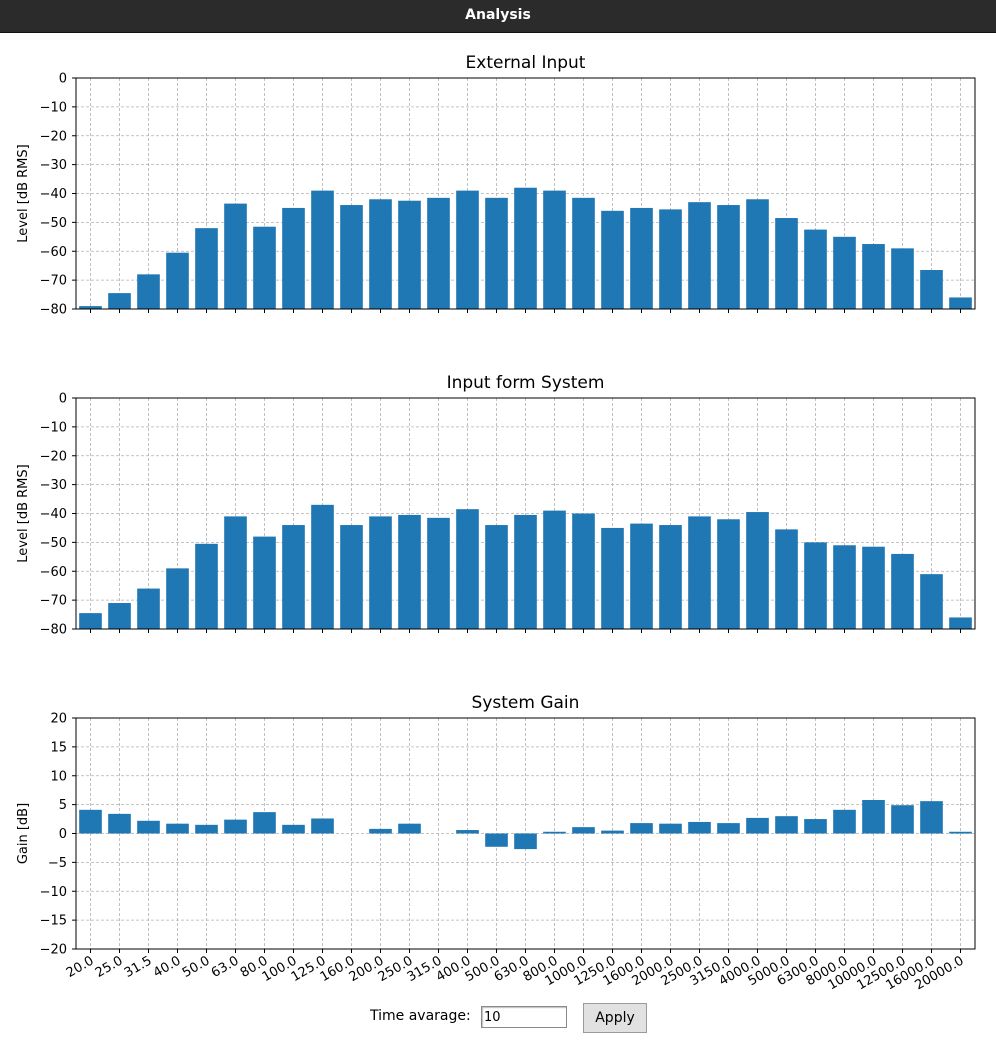 This screenshot has height=1042, width=996. Describe the element at coordinates (526, 703) in the screenshot. I see `chart-title: System Gain` at that location.